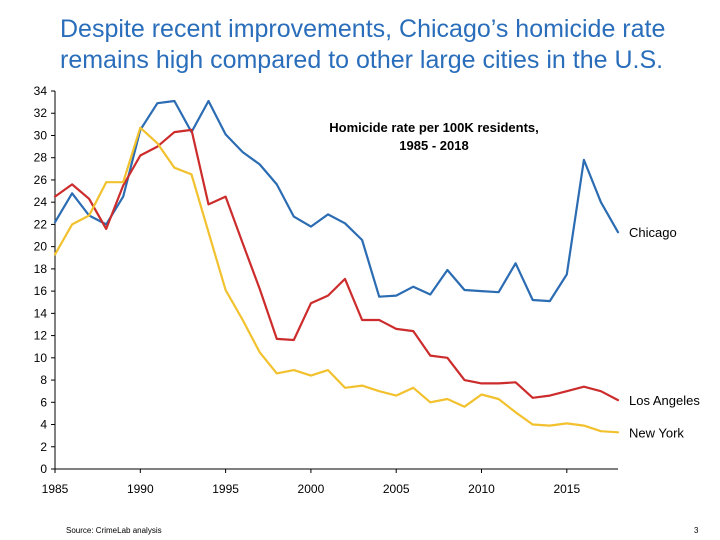 This screenshot has height=540, width=720. I want to click on y-tick-label: 2, so click(43, 447).